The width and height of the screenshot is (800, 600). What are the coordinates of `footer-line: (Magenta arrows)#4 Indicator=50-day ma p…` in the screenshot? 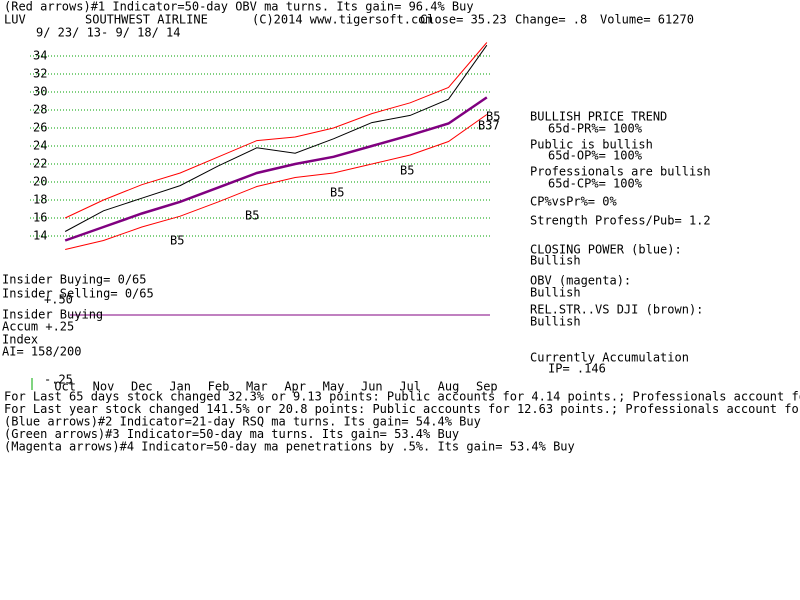 It's located at (289, 447).